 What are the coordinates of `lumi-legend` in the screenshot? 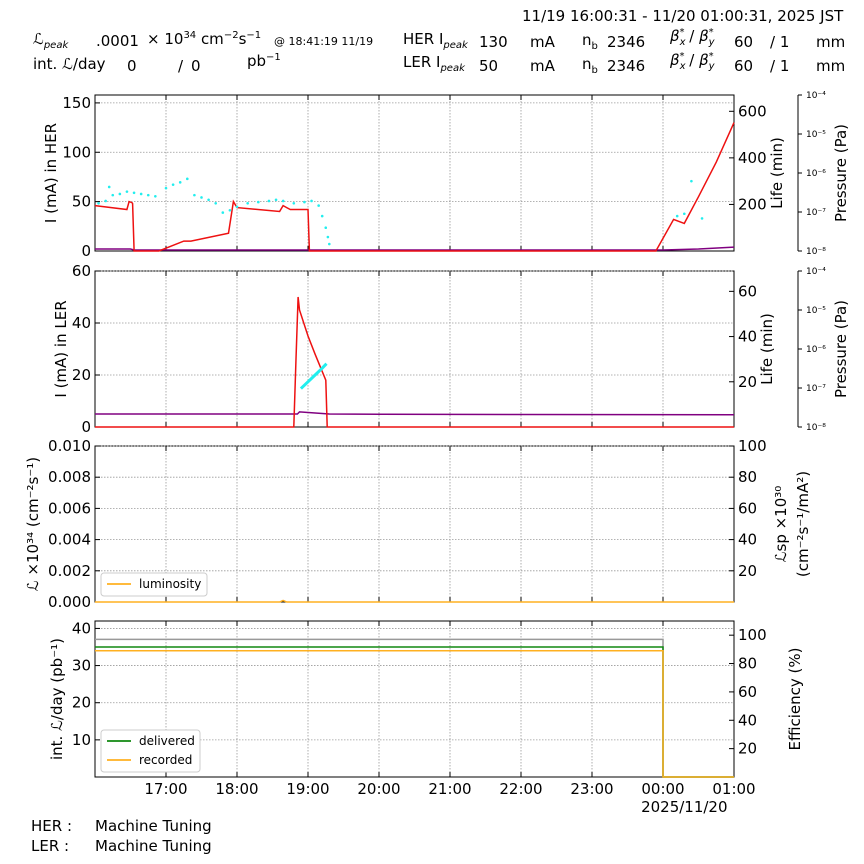 It's located at (154, 584).